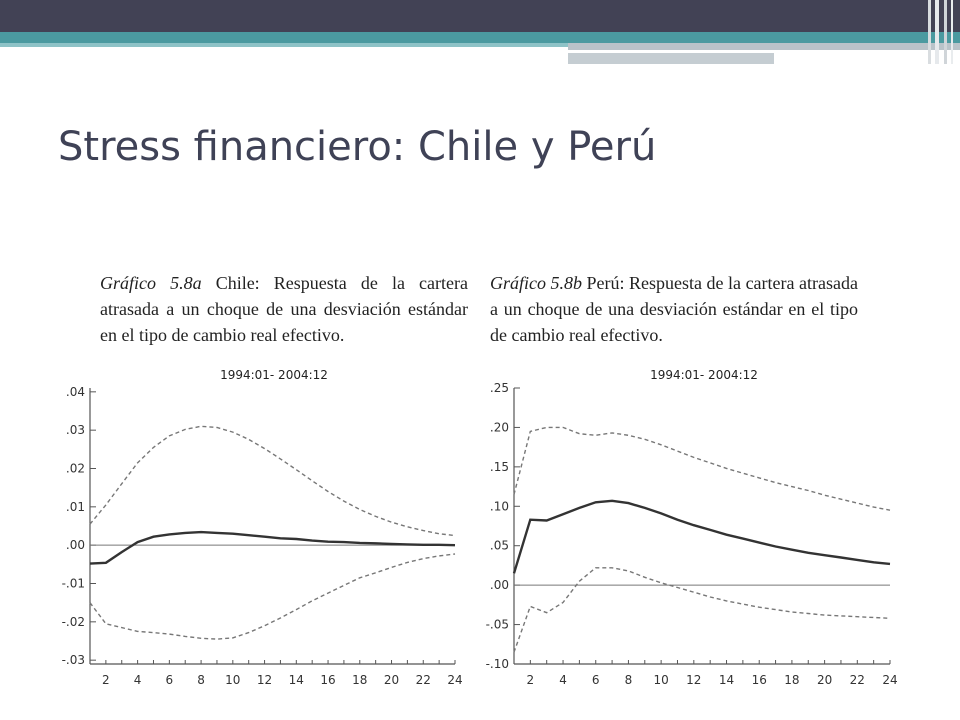  Describe the element at coordinates (75, 507) in the screenshot. I see `y-tick-label: .01` at that location.